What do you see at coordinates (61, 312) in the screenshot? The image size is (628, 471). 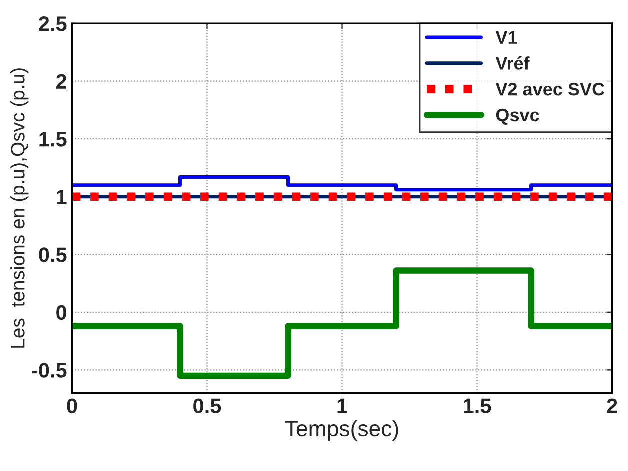 I see `y-tick-label: 0` at bounding box center [61, 312].